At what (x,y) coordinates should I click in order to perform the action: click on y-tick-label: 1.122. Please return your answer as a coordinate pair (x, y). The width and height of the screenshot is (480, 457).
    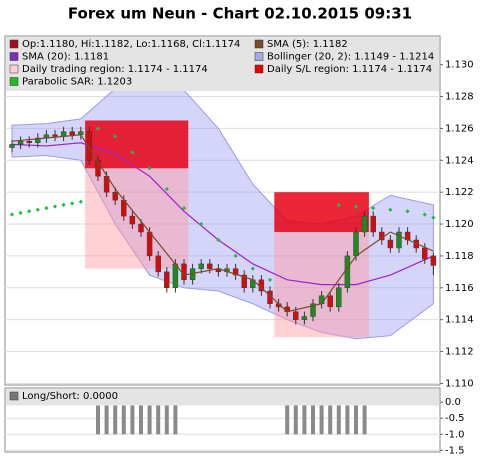
    Looking at the image, I should click on (459, 192).